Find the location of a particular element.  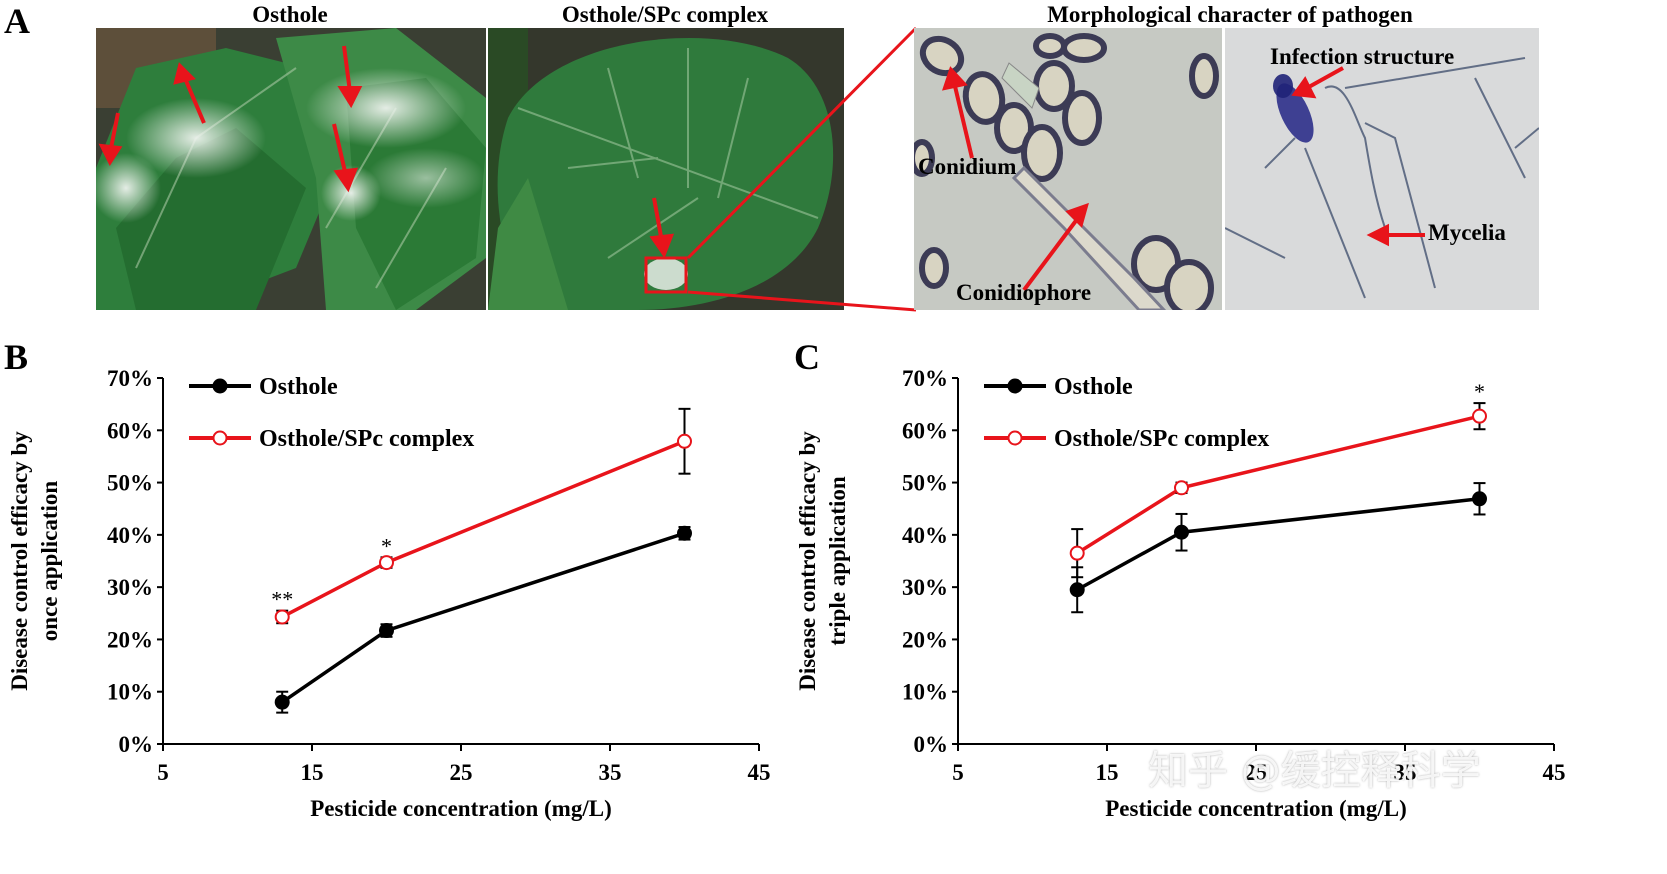

leaf-photo-complex is located at coordinates (666, 169).